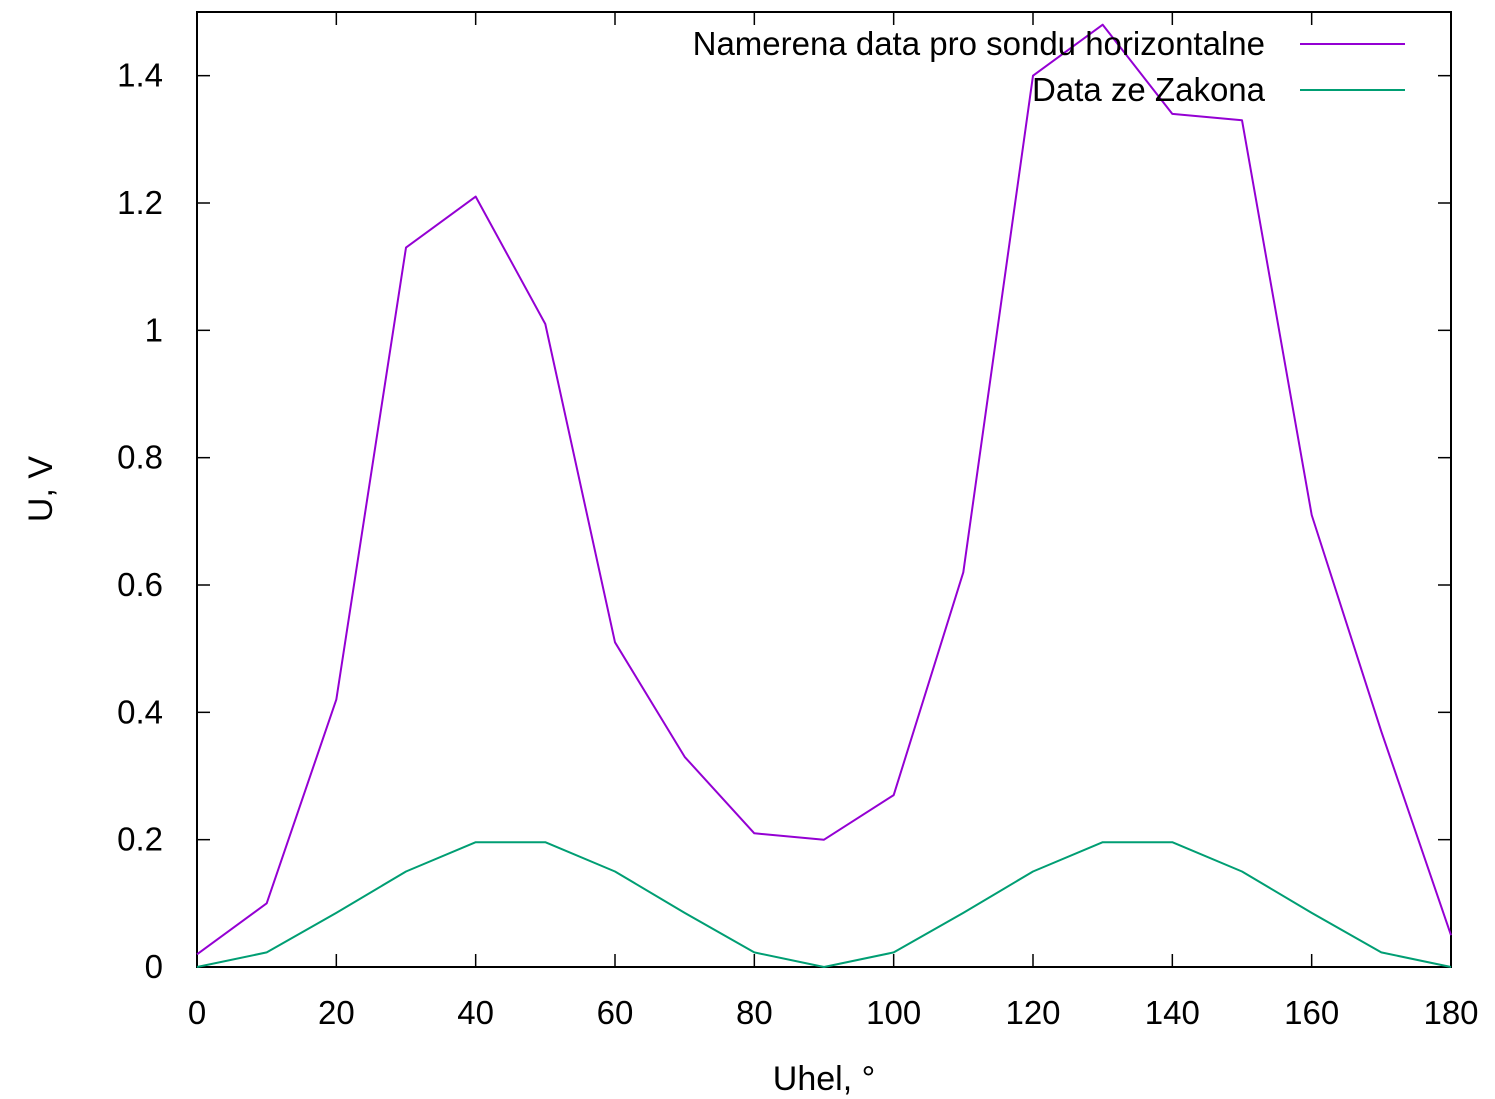  I want to click on y-tick-label: 0, so click(154, 966).